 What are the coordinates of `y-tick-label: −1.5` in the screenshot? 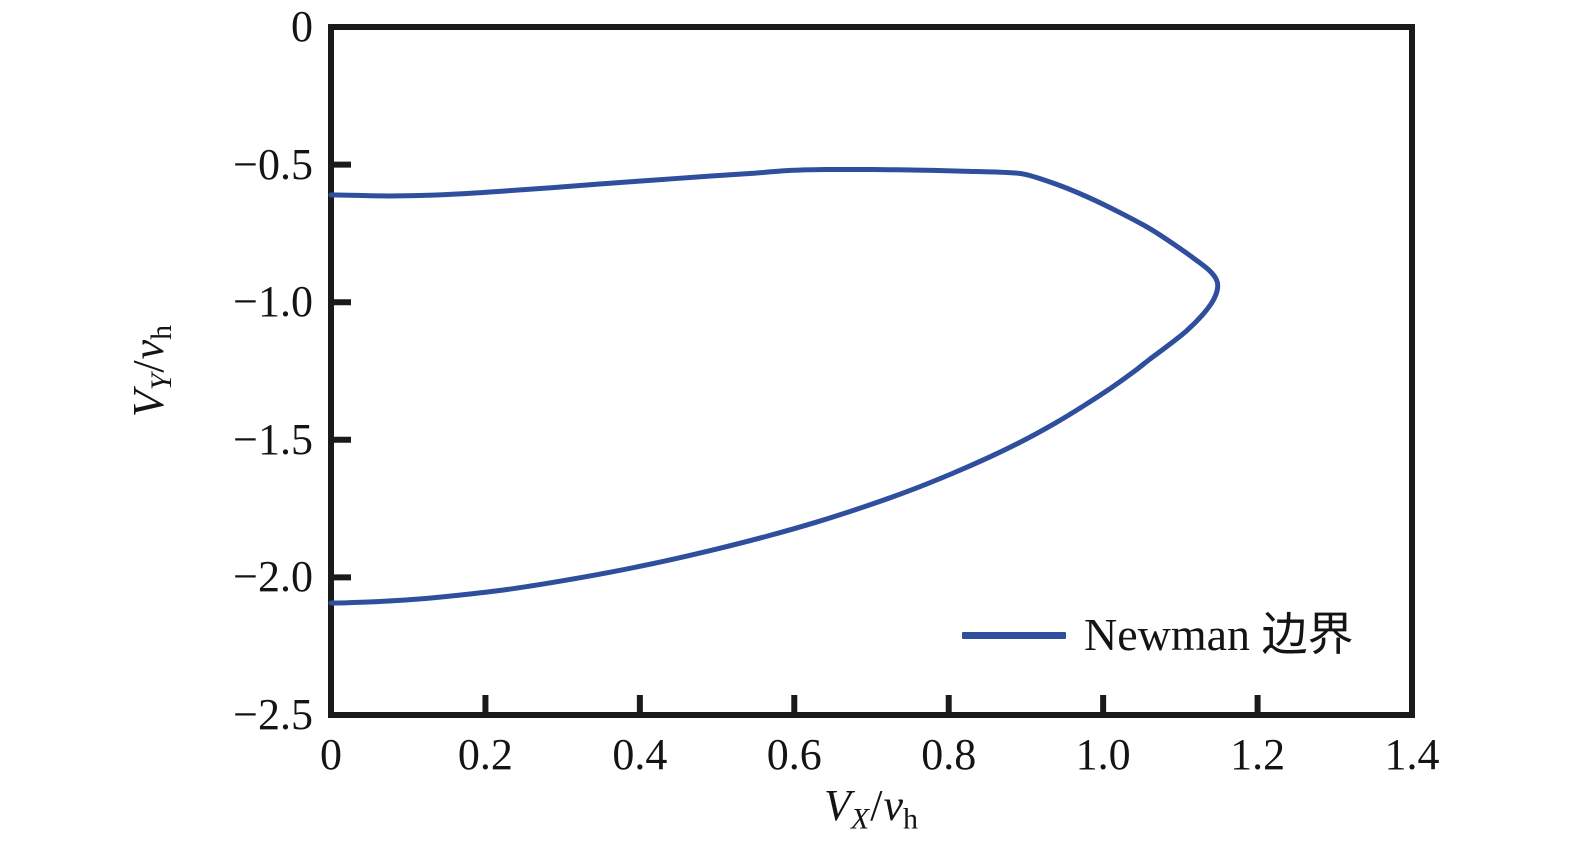 It's located at (273, 439).